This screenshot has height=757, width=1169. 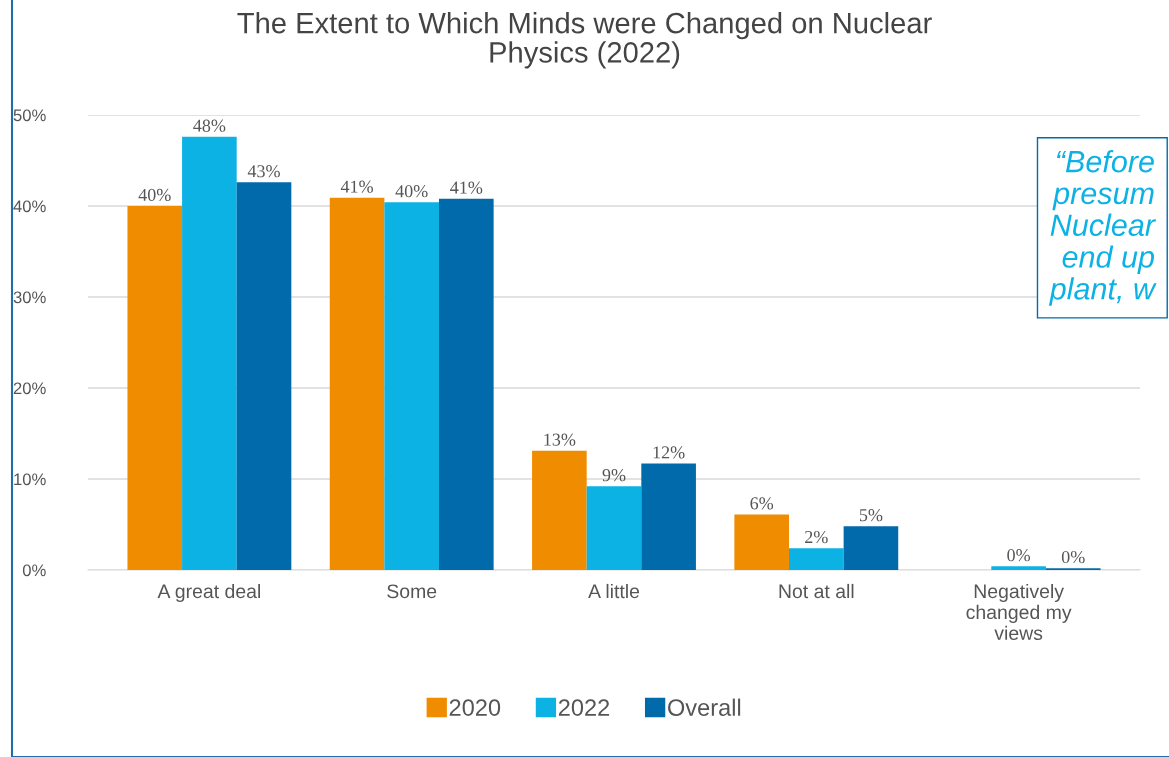 What do you see at coordinates (560, 439) in the screenshot?
I see `data-label: 13%` at bounding box center [560, 439].